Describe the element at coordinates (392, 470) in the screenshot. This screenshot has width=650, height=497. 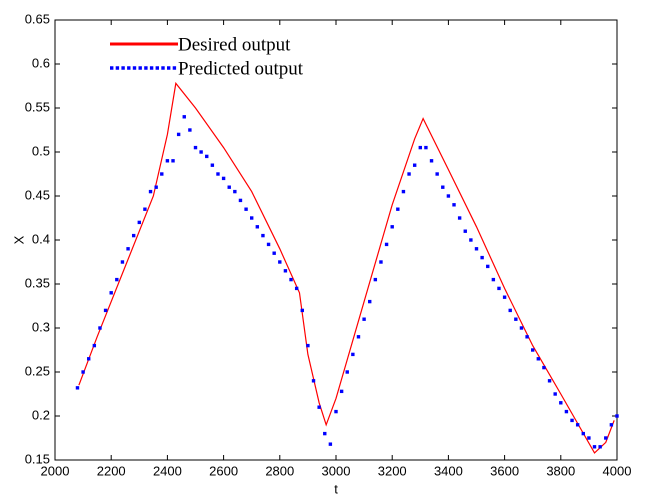
I see `x-tick-label: 3200` at that location.